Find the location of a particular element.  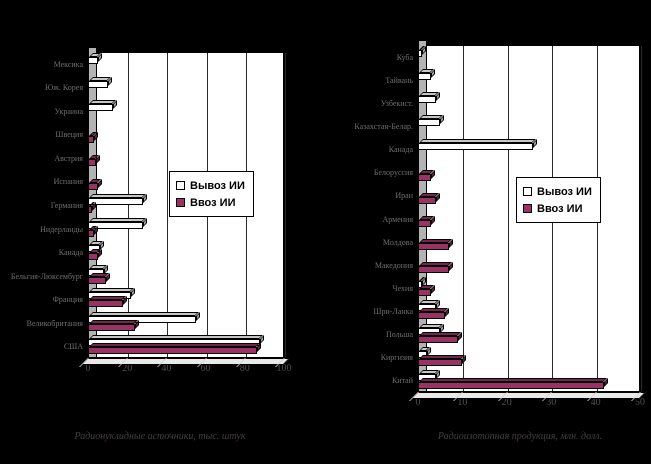

x-tick-label: 30 is located at coordinates (551, 402).